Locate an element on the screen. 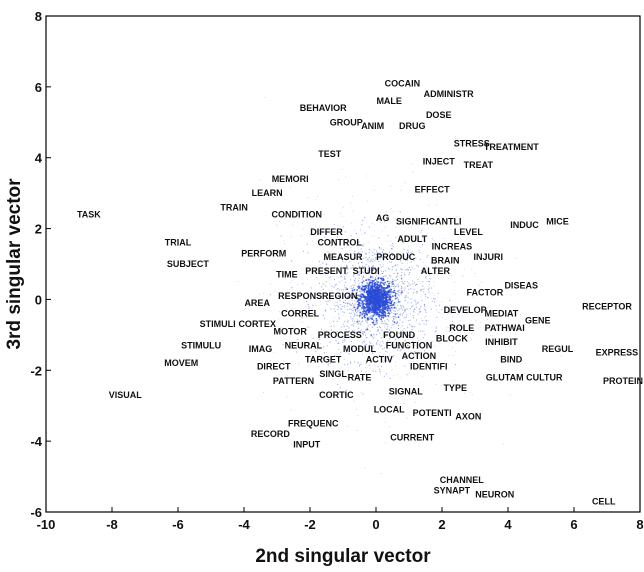 This screenshot has height=572, width=644. word-label: TIME is located at coordinates (287, 275).